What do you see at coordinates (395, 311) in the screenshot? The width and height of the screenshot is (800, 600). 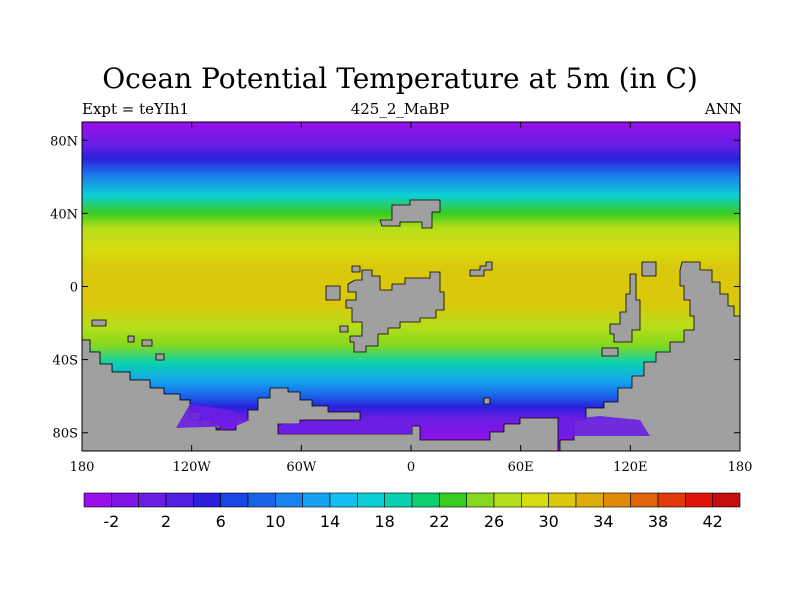 I see `land-central-continent` at bounding box center [395, 311].